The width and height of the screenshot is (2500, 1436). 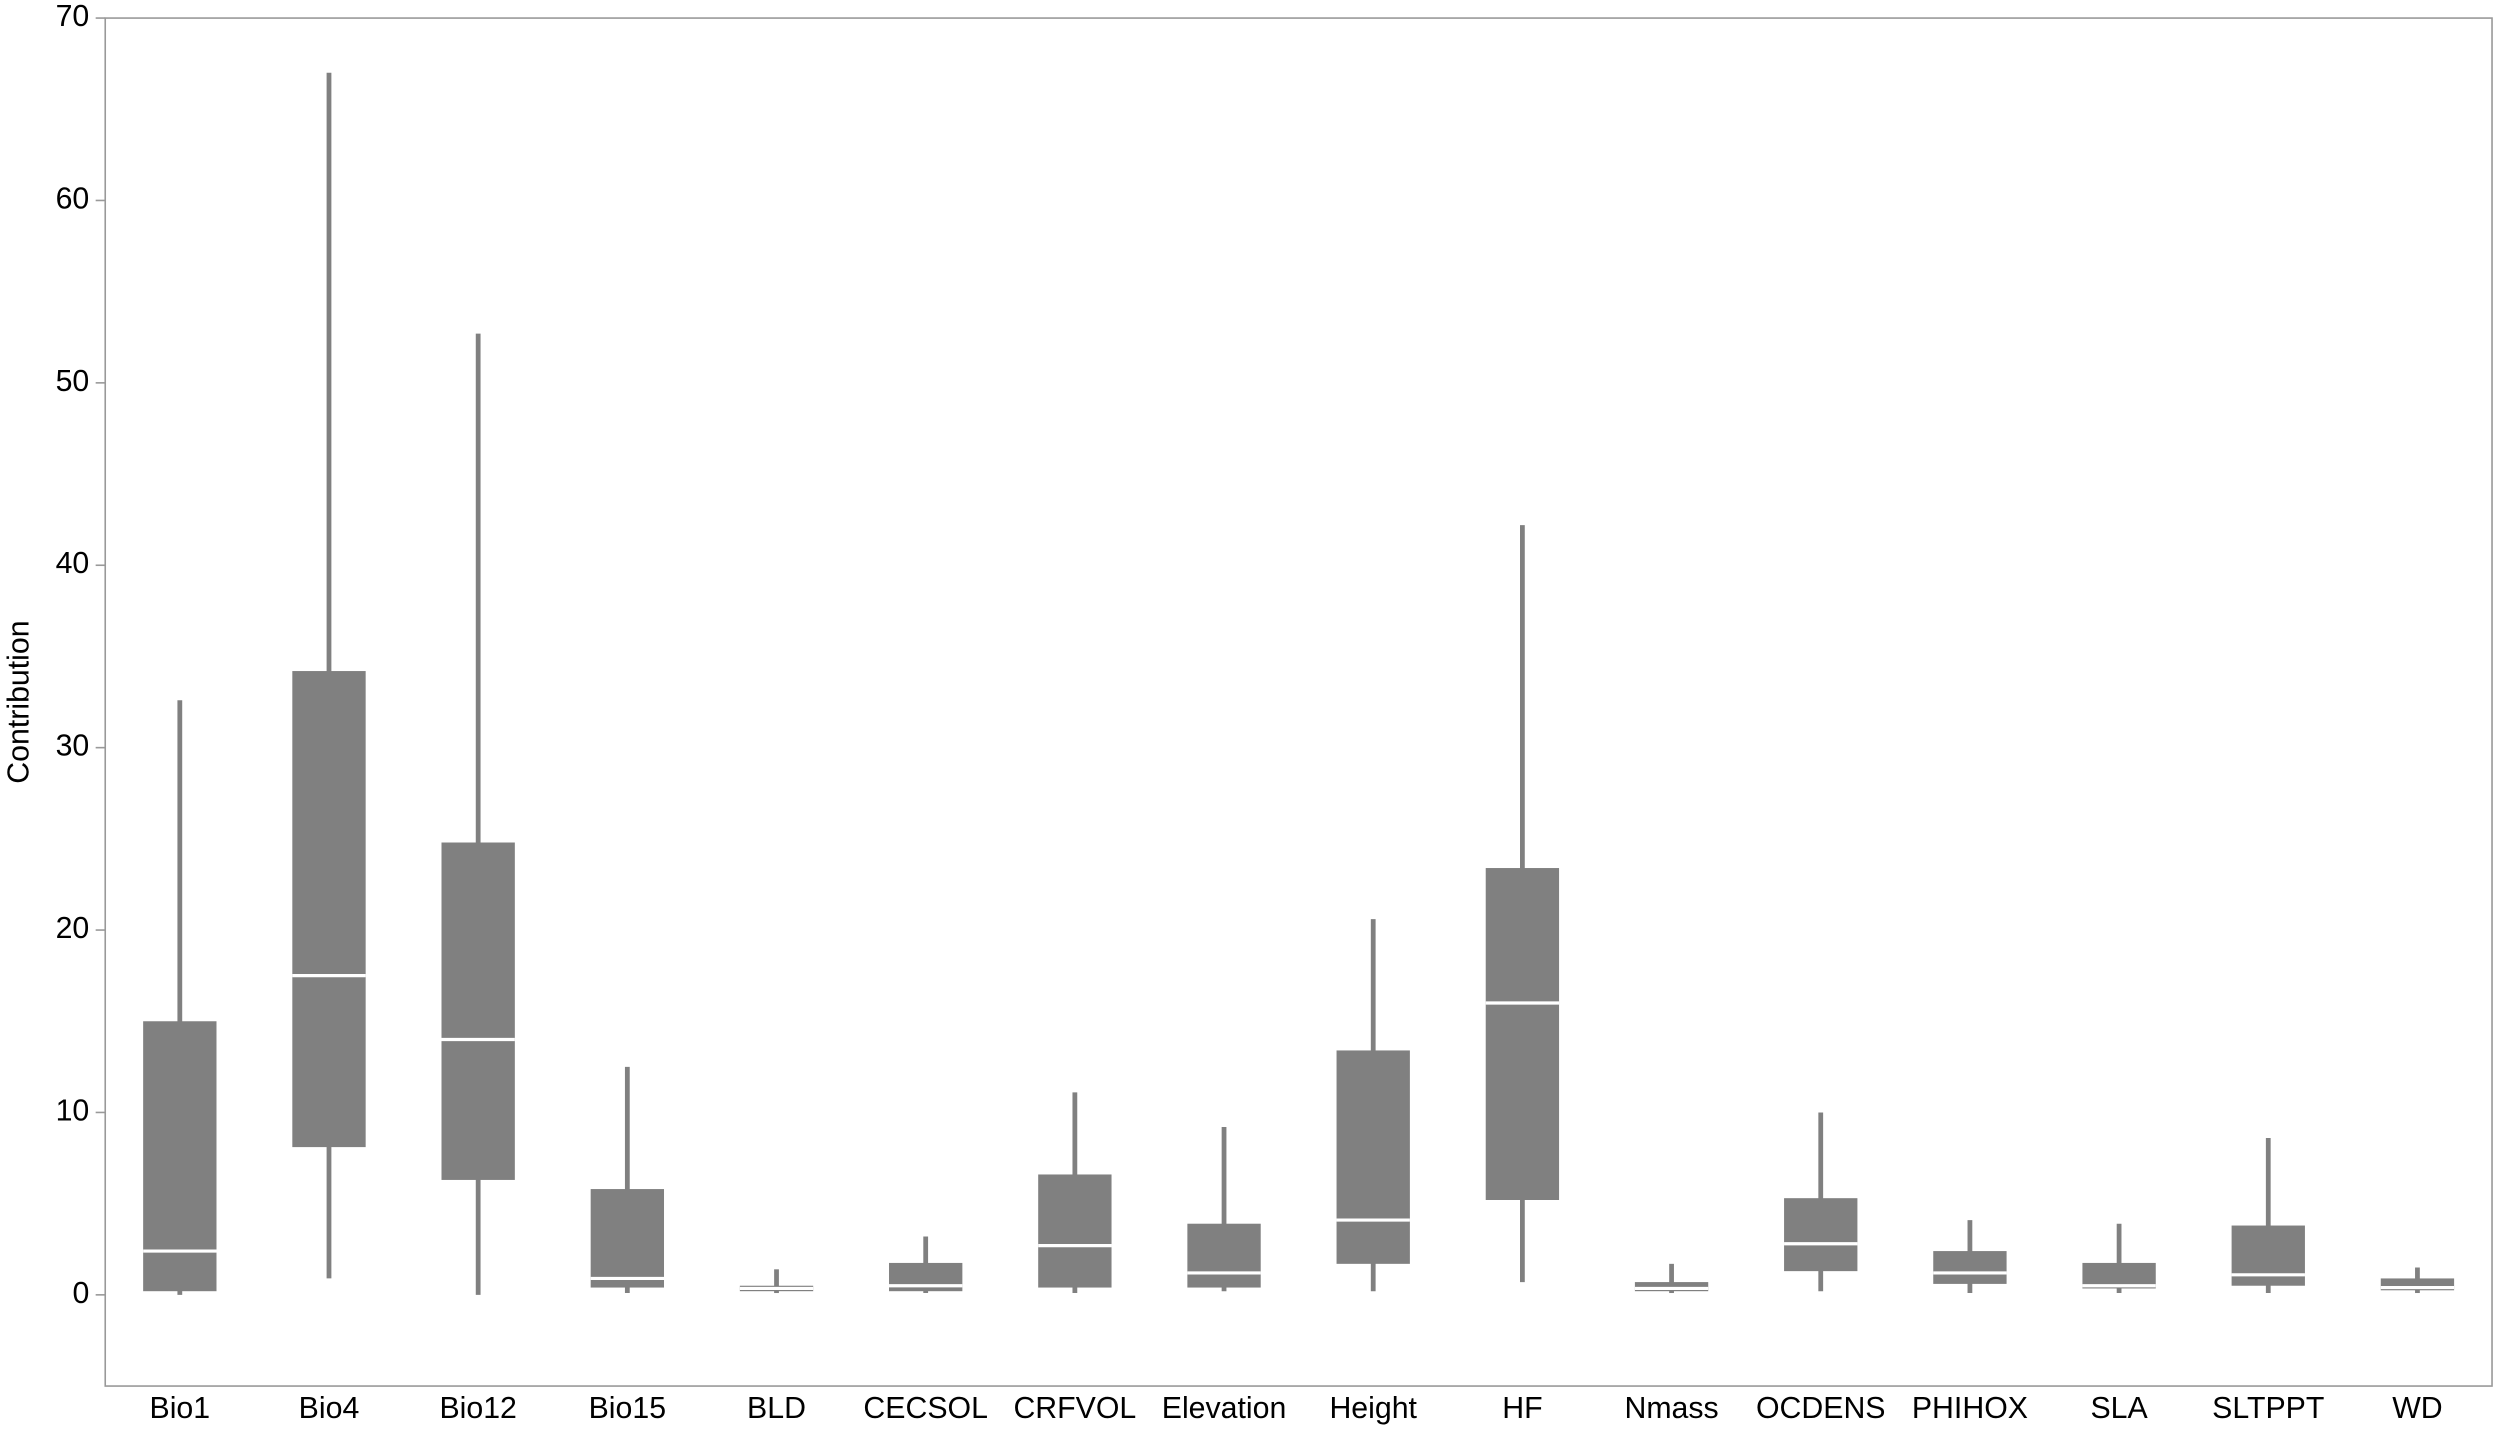 What do you see at coordinates (73, 746) in the screenshot?
I see `y-tick-label: 30` at bounding box center [73, 746].